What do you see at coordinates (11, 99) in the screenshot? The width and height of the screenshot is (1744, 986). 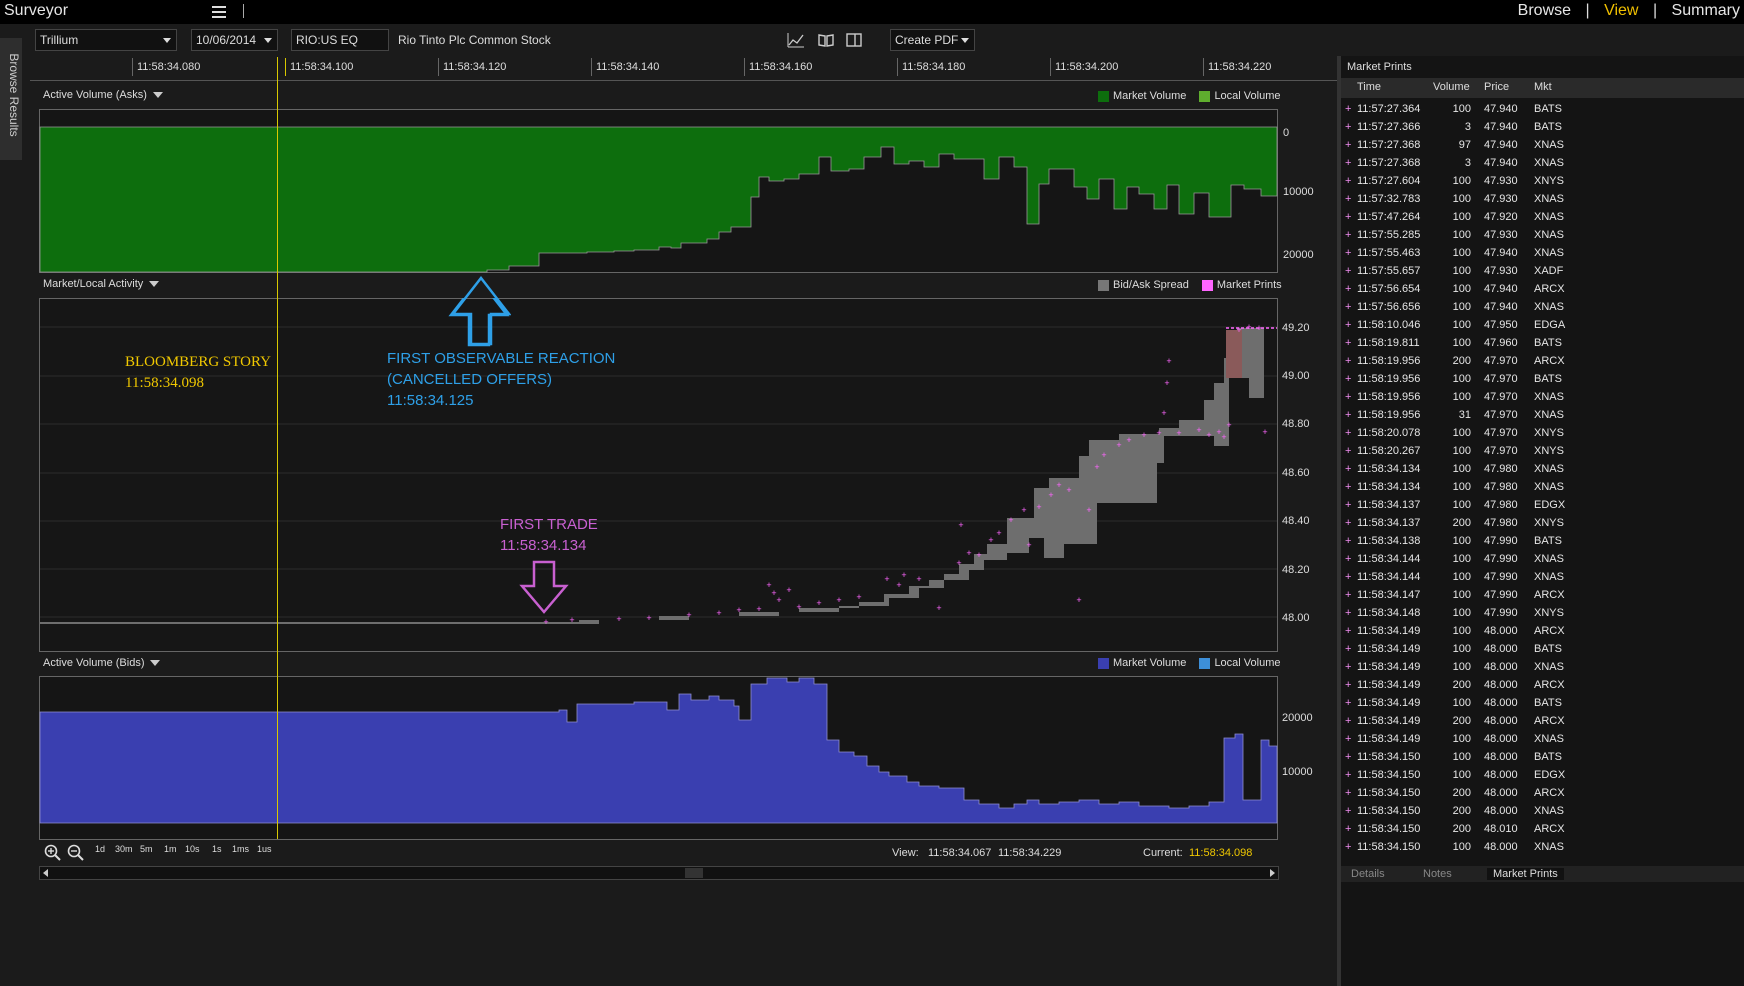 I see `browse-results-tab` at bounding box center [11, 99].